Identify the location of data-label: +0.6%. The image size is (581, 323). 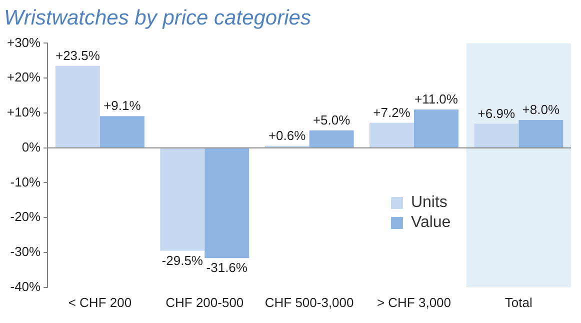
(287, 135).